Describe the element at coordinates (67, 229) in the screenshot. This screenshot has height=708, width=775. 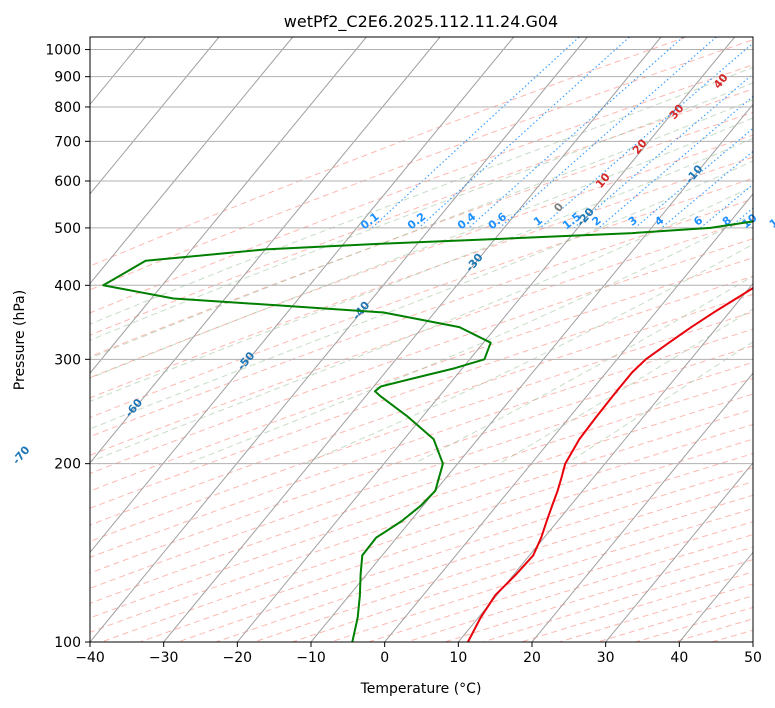
I see `y-tick-label: 500` at that location.